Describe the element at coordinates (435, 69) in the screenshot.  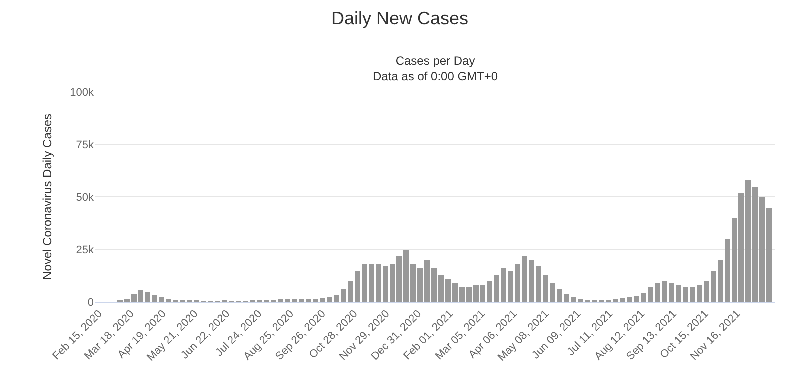
I see `chart-subtitle: Cases per Day Data as of 0:00 GMT+0` at that location.